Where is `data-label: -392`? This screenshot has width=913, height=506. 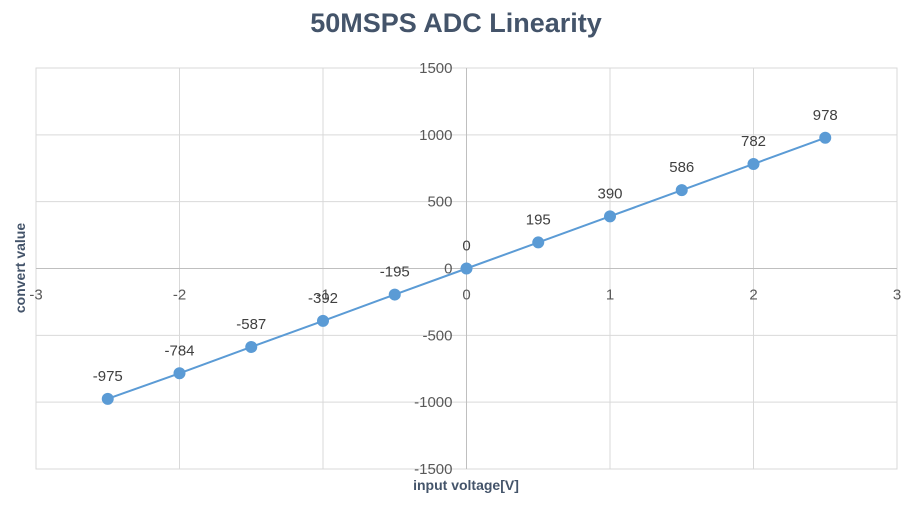
data-label: -392 is located at coordinates (323, 298).